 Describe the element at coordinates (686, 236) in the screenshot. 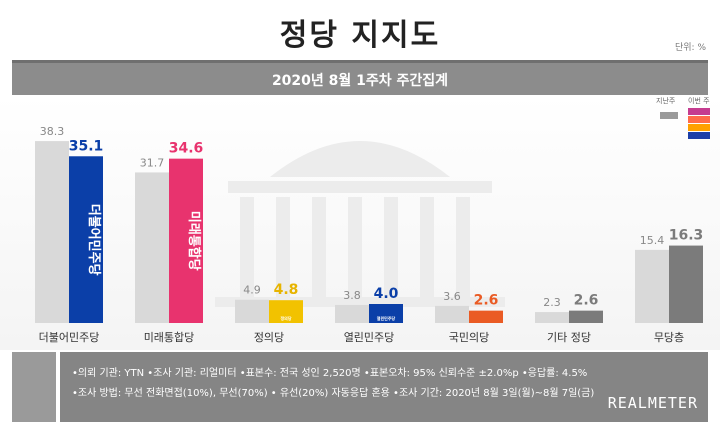

I see `value-label-current: 16.3` at that location.